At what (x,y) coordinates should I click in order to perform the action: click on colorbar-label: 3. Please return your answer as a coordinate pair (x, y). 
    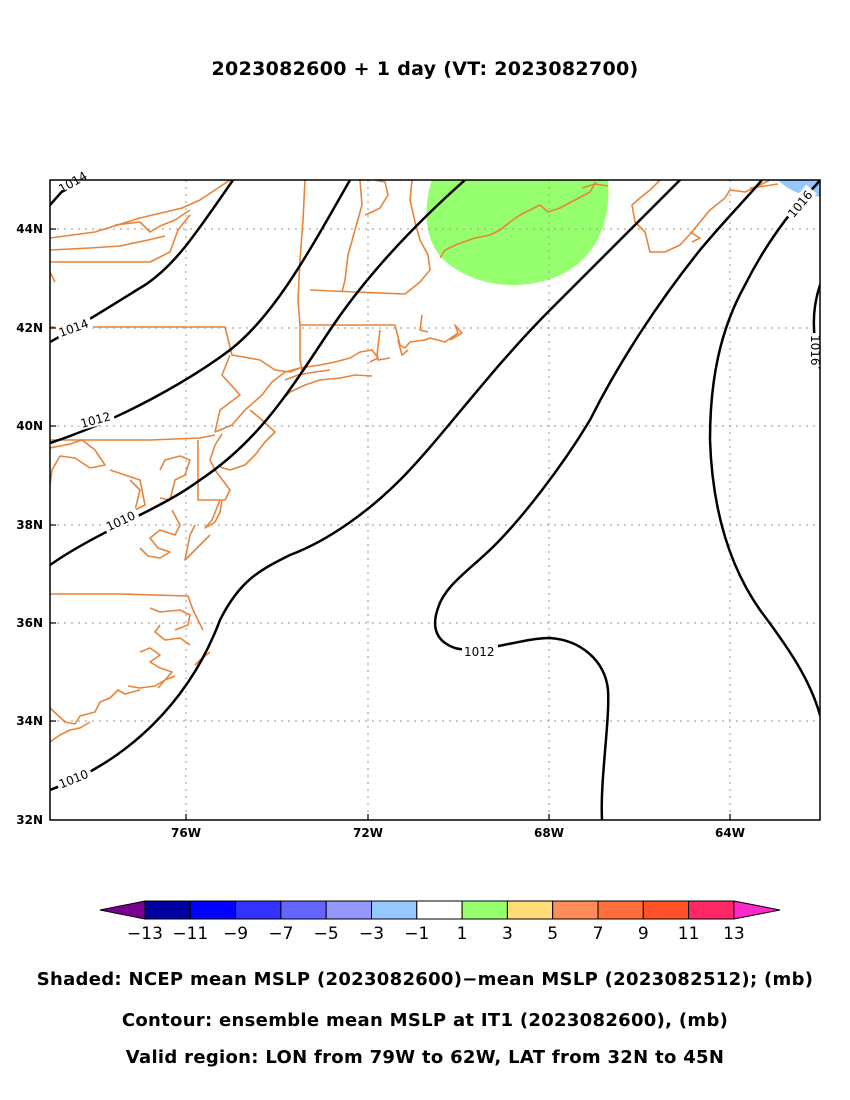
    Looking at the image, I should click on (507, 934).